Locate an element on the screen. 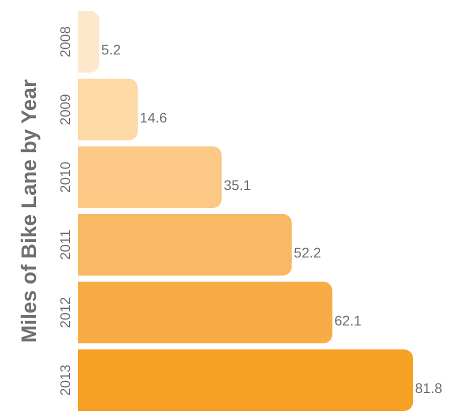 This screenshot has height=414, width=451. data-label: 35.1 is located at coordinates (238, 184).